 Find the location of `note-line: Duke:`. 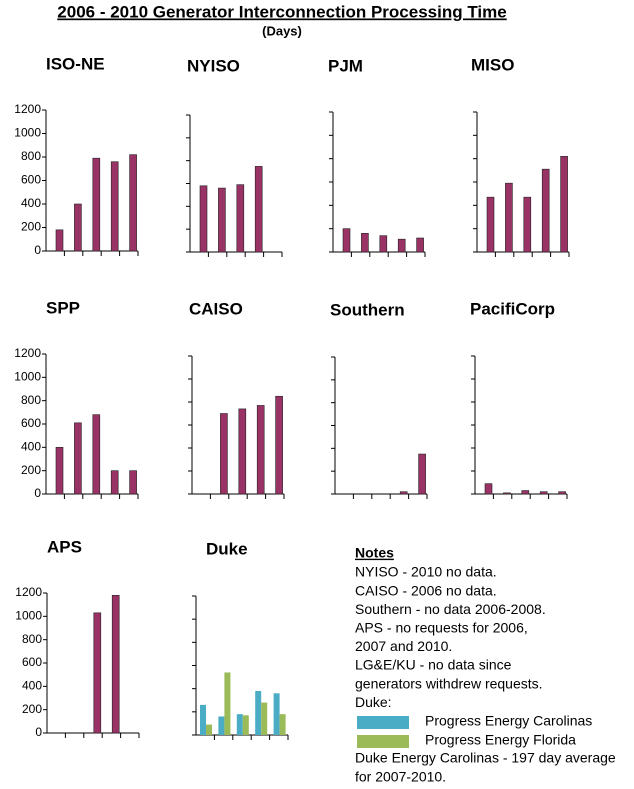

note-line: Duke: is located at coordinates (373, 702).